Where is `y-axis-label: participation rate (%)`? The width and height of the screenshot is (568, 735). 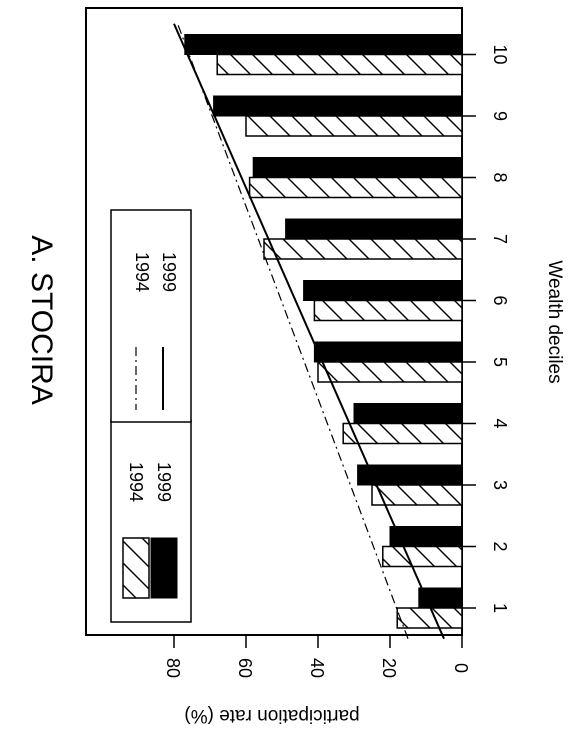 y-axis-label: participation rate (%) is located at coordinates (271, 715).